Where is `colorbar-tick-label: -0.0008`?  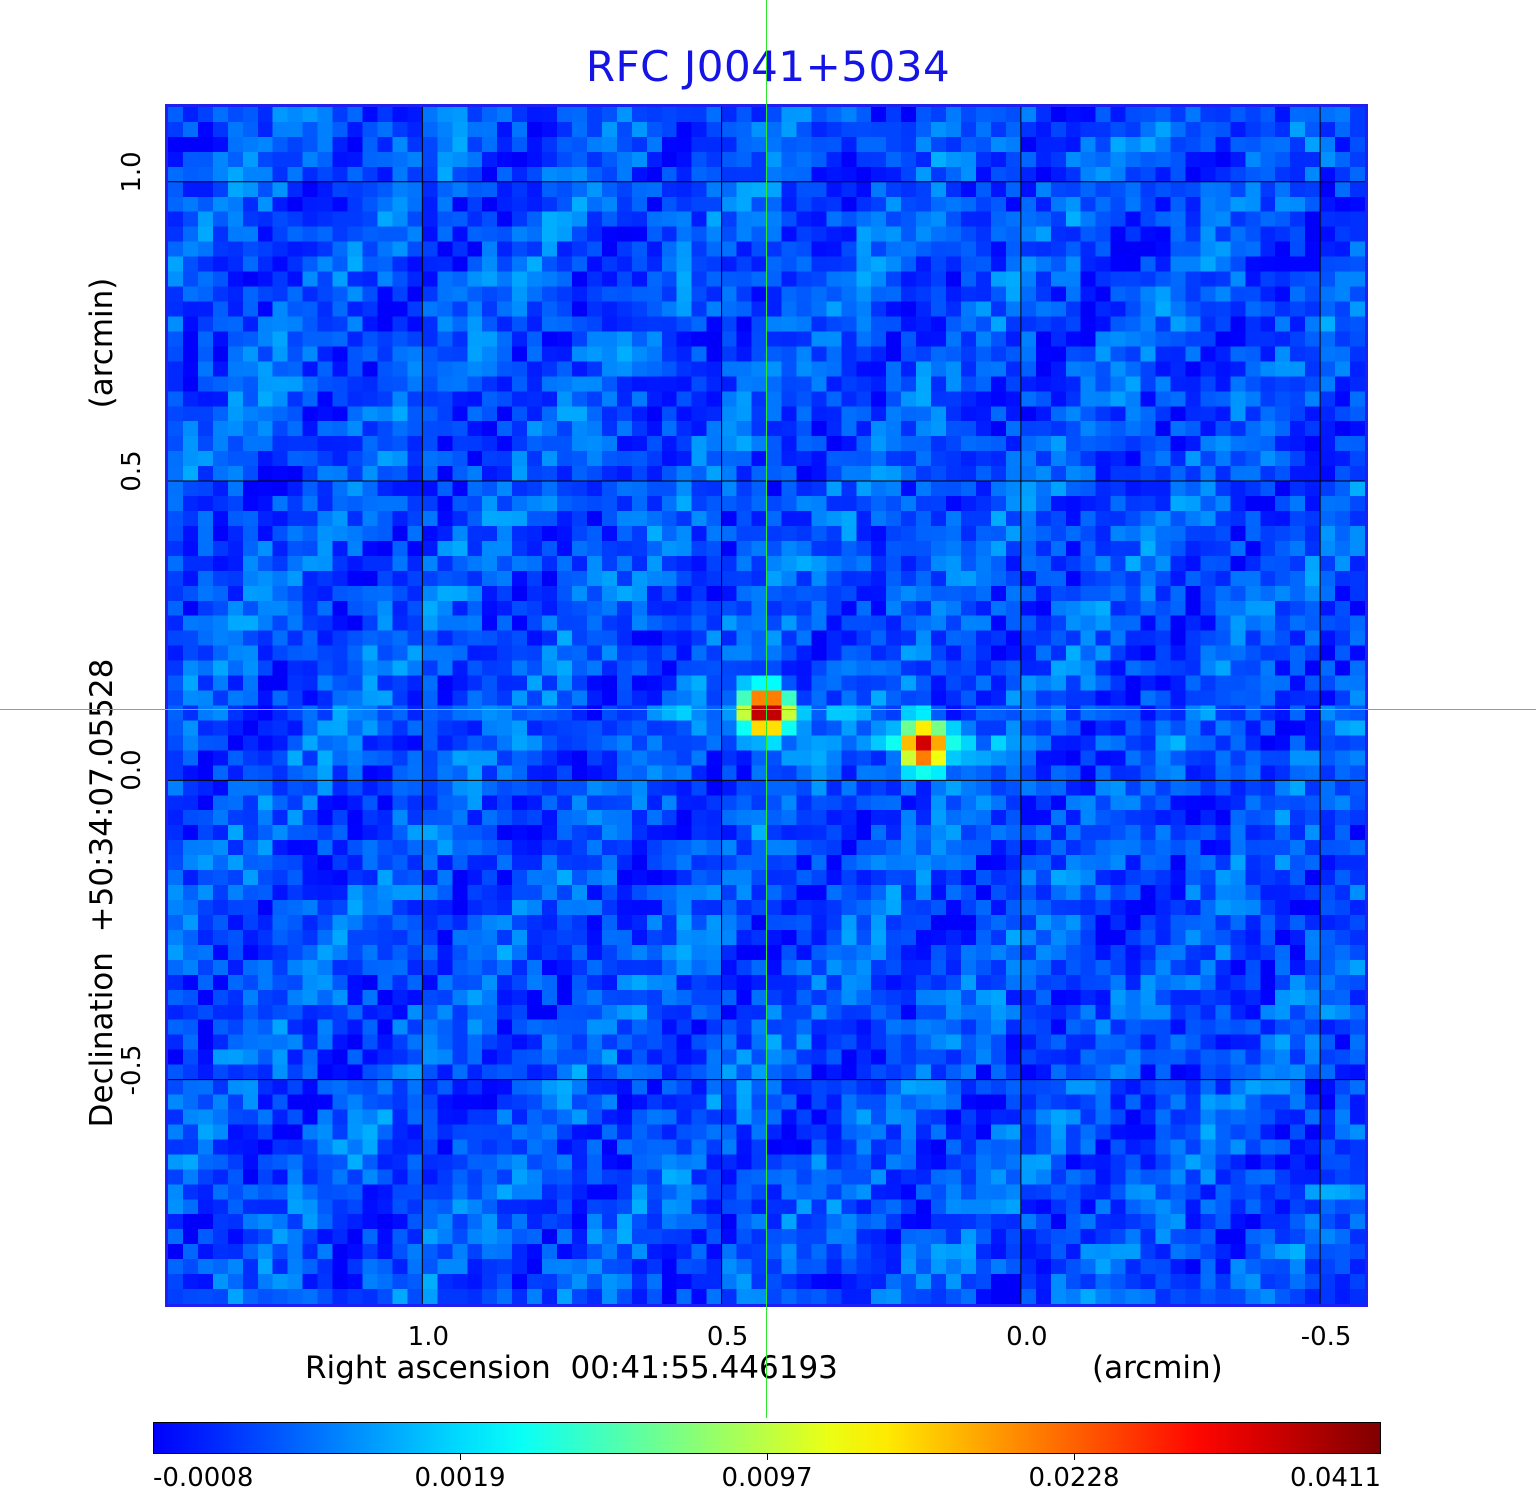
colorbar-tick-label: -0.0008 is located at coordinates (203, 1478).